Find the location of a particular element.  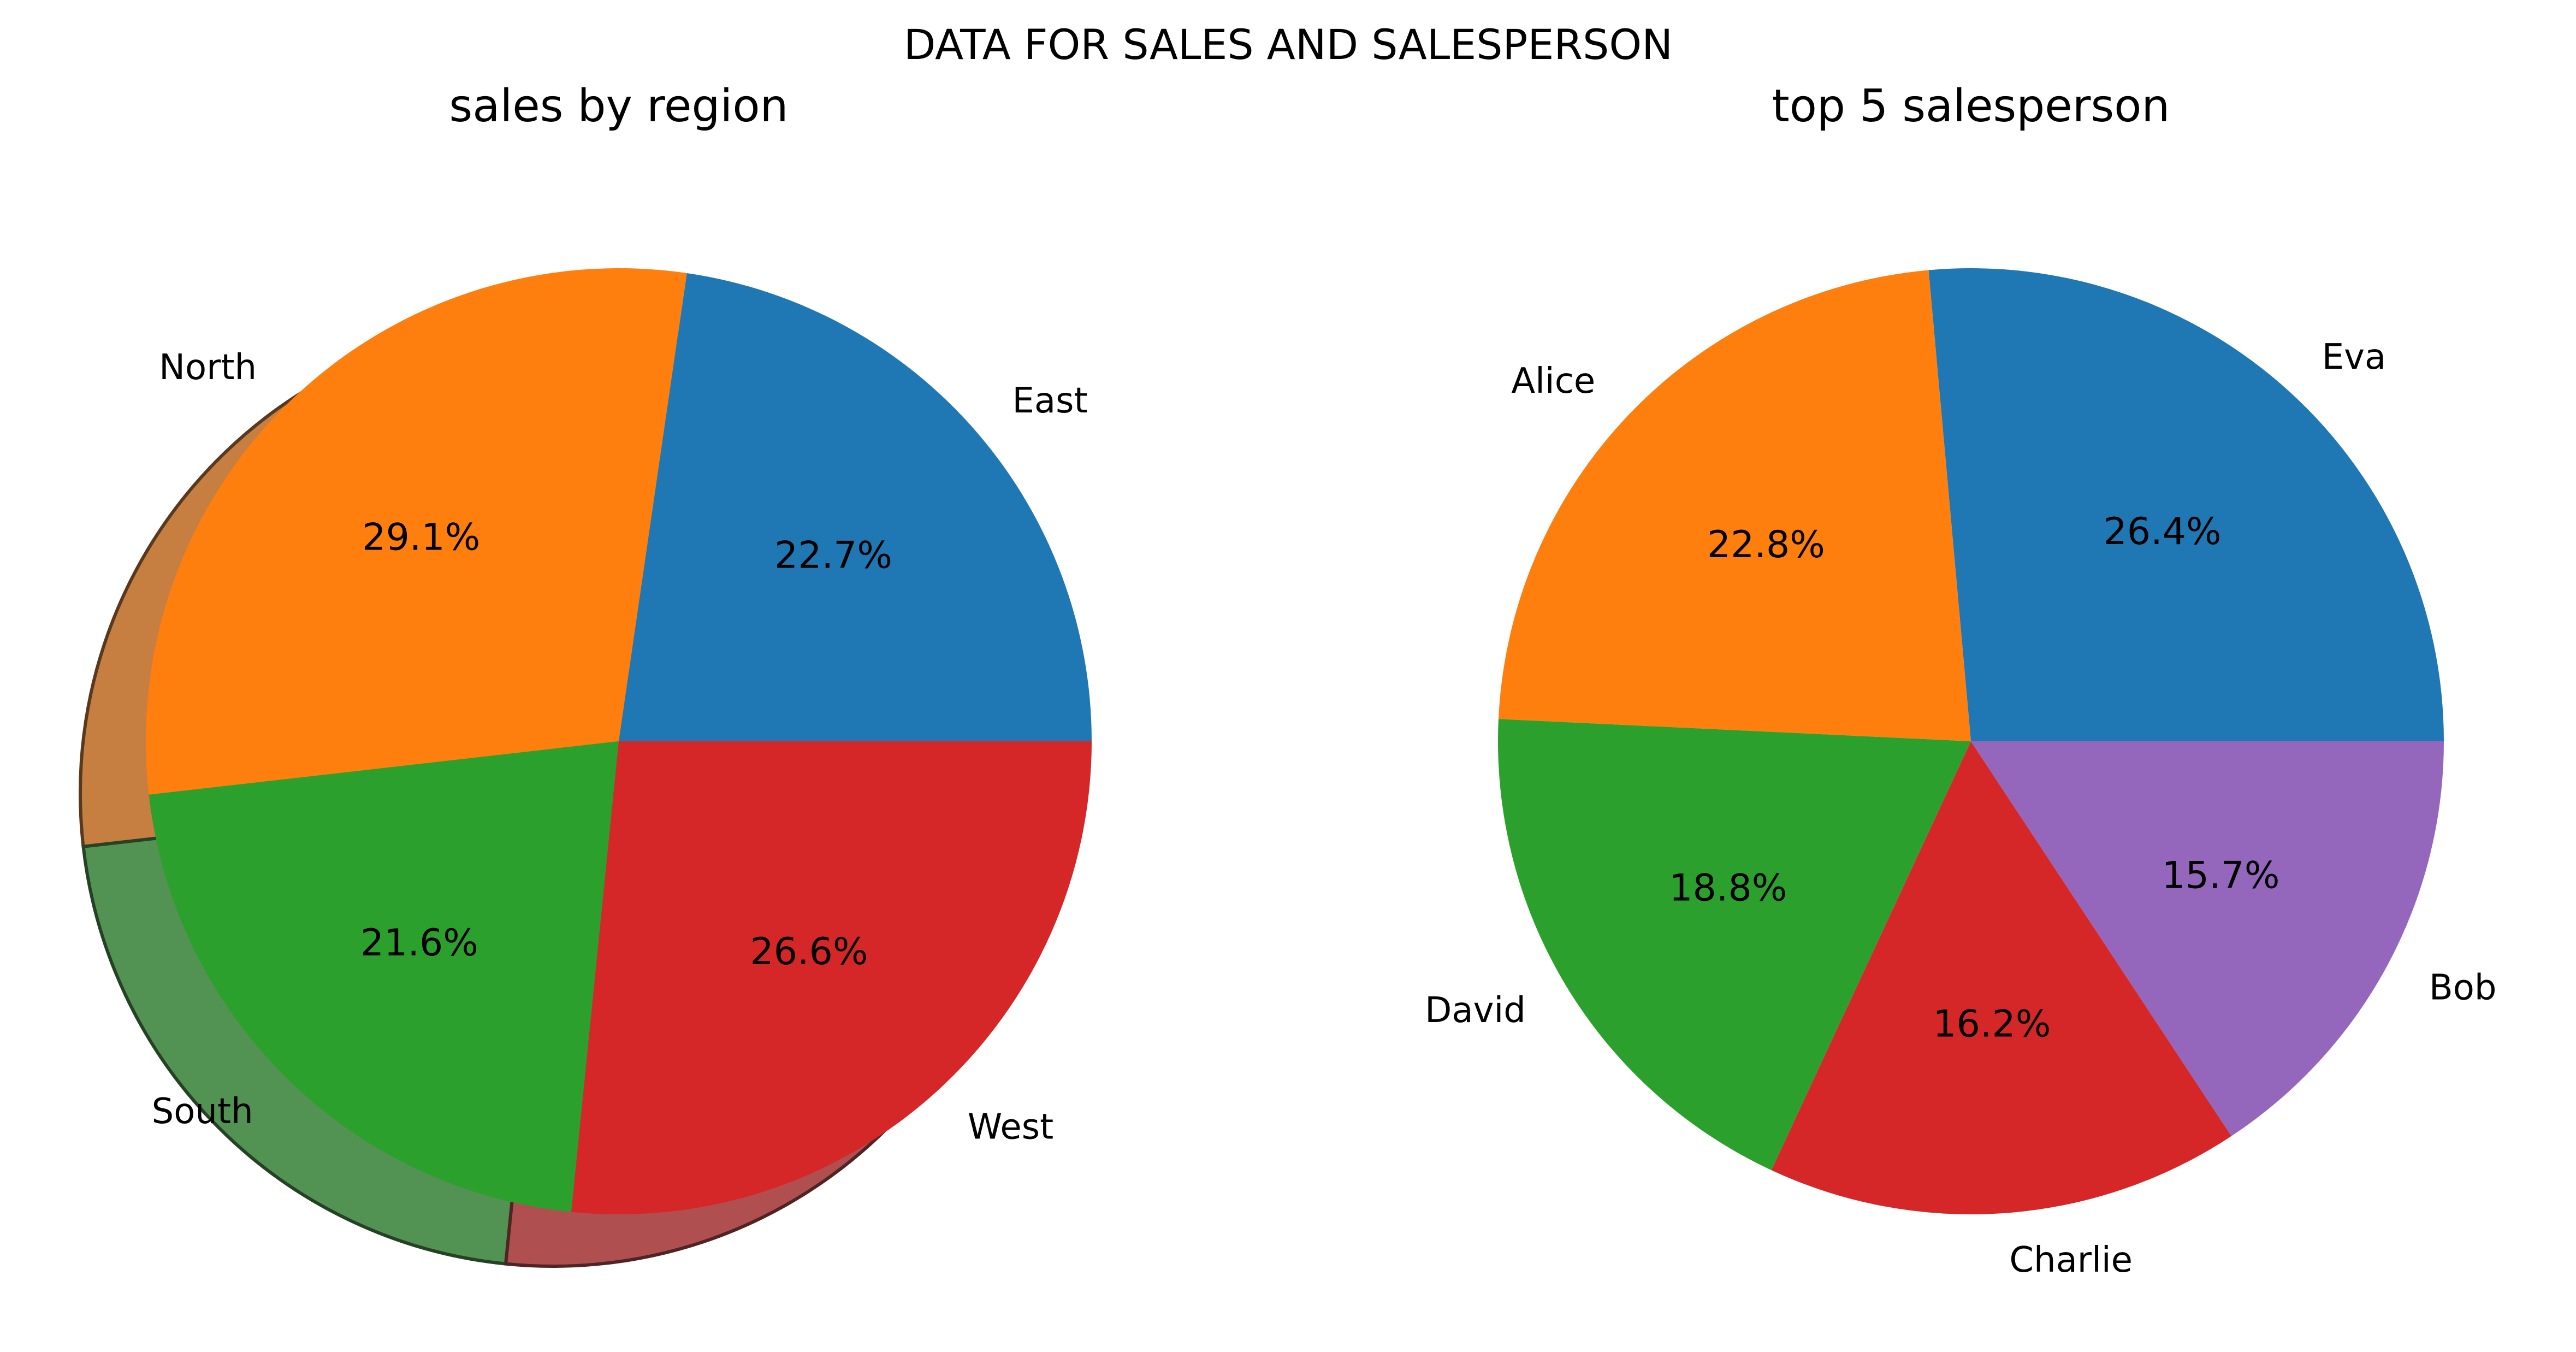

pie-percent-south: 21.6% is located at coordinates (419, 943).